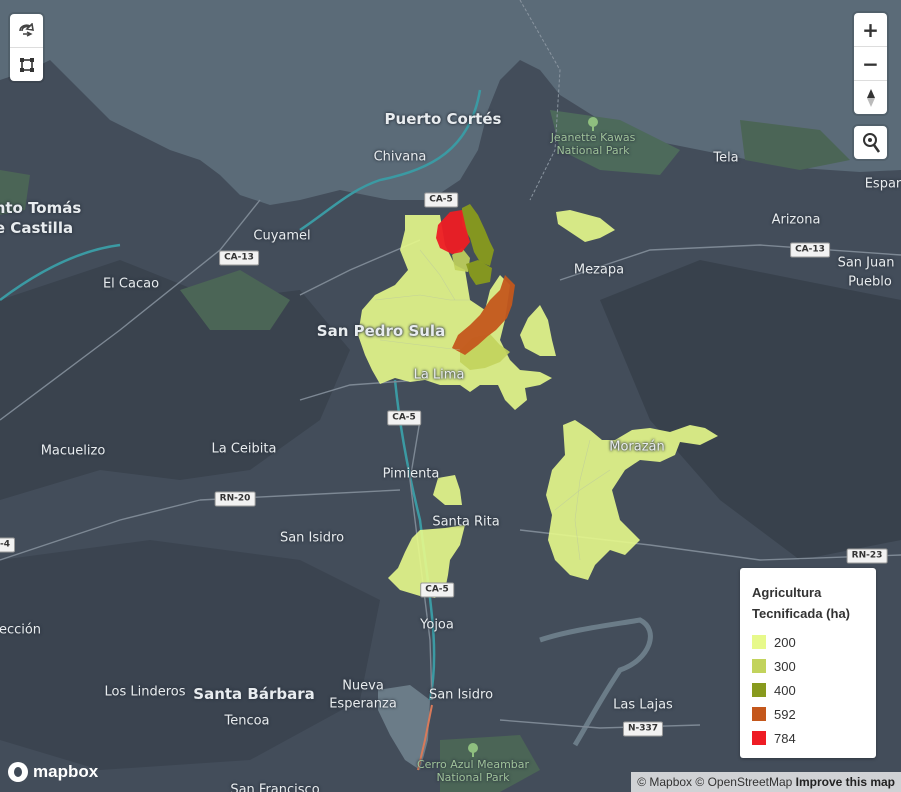 The height and width of the screenshot is (792, 901). I want to click on legend-title-line2: Tecnificada (ha), so click(801, 613).